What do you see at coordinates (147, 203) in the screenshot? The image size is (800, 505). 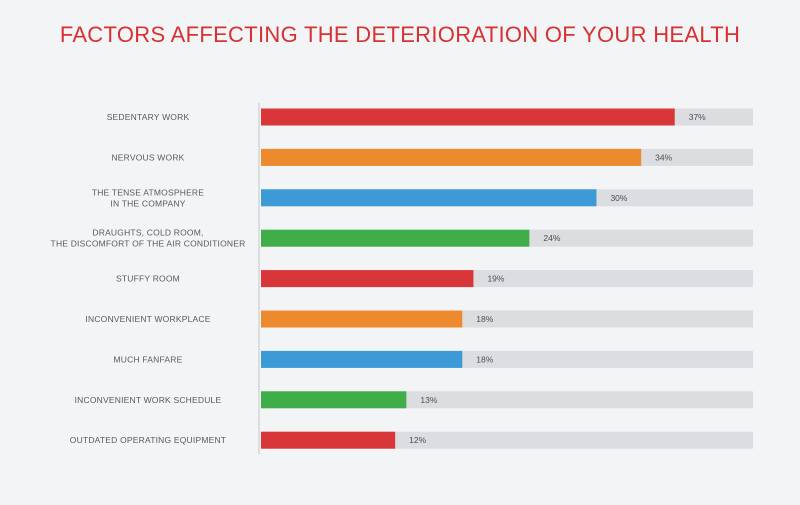 I see `category-label: IN THE COMPANY` at bounding box center [147, 203].